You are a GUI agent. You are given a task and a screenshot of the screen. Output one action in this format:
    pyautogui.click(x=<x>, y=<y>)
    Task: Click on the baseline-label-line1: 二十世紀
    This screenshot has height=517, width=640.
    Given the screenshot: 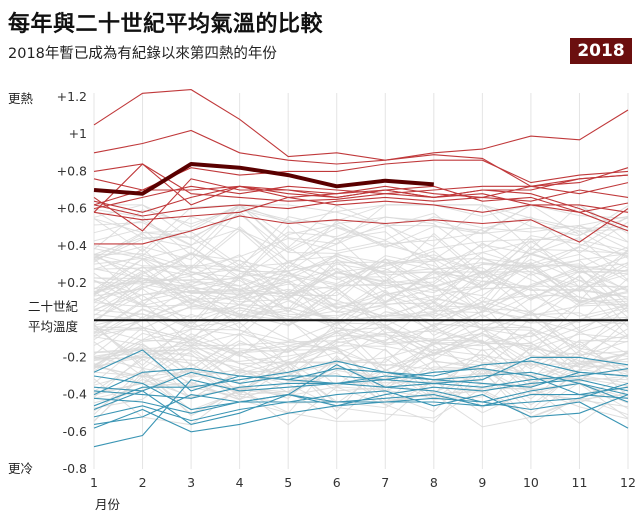 What is the action you would take?
    pyautogui.click(x=53, y=306)
    